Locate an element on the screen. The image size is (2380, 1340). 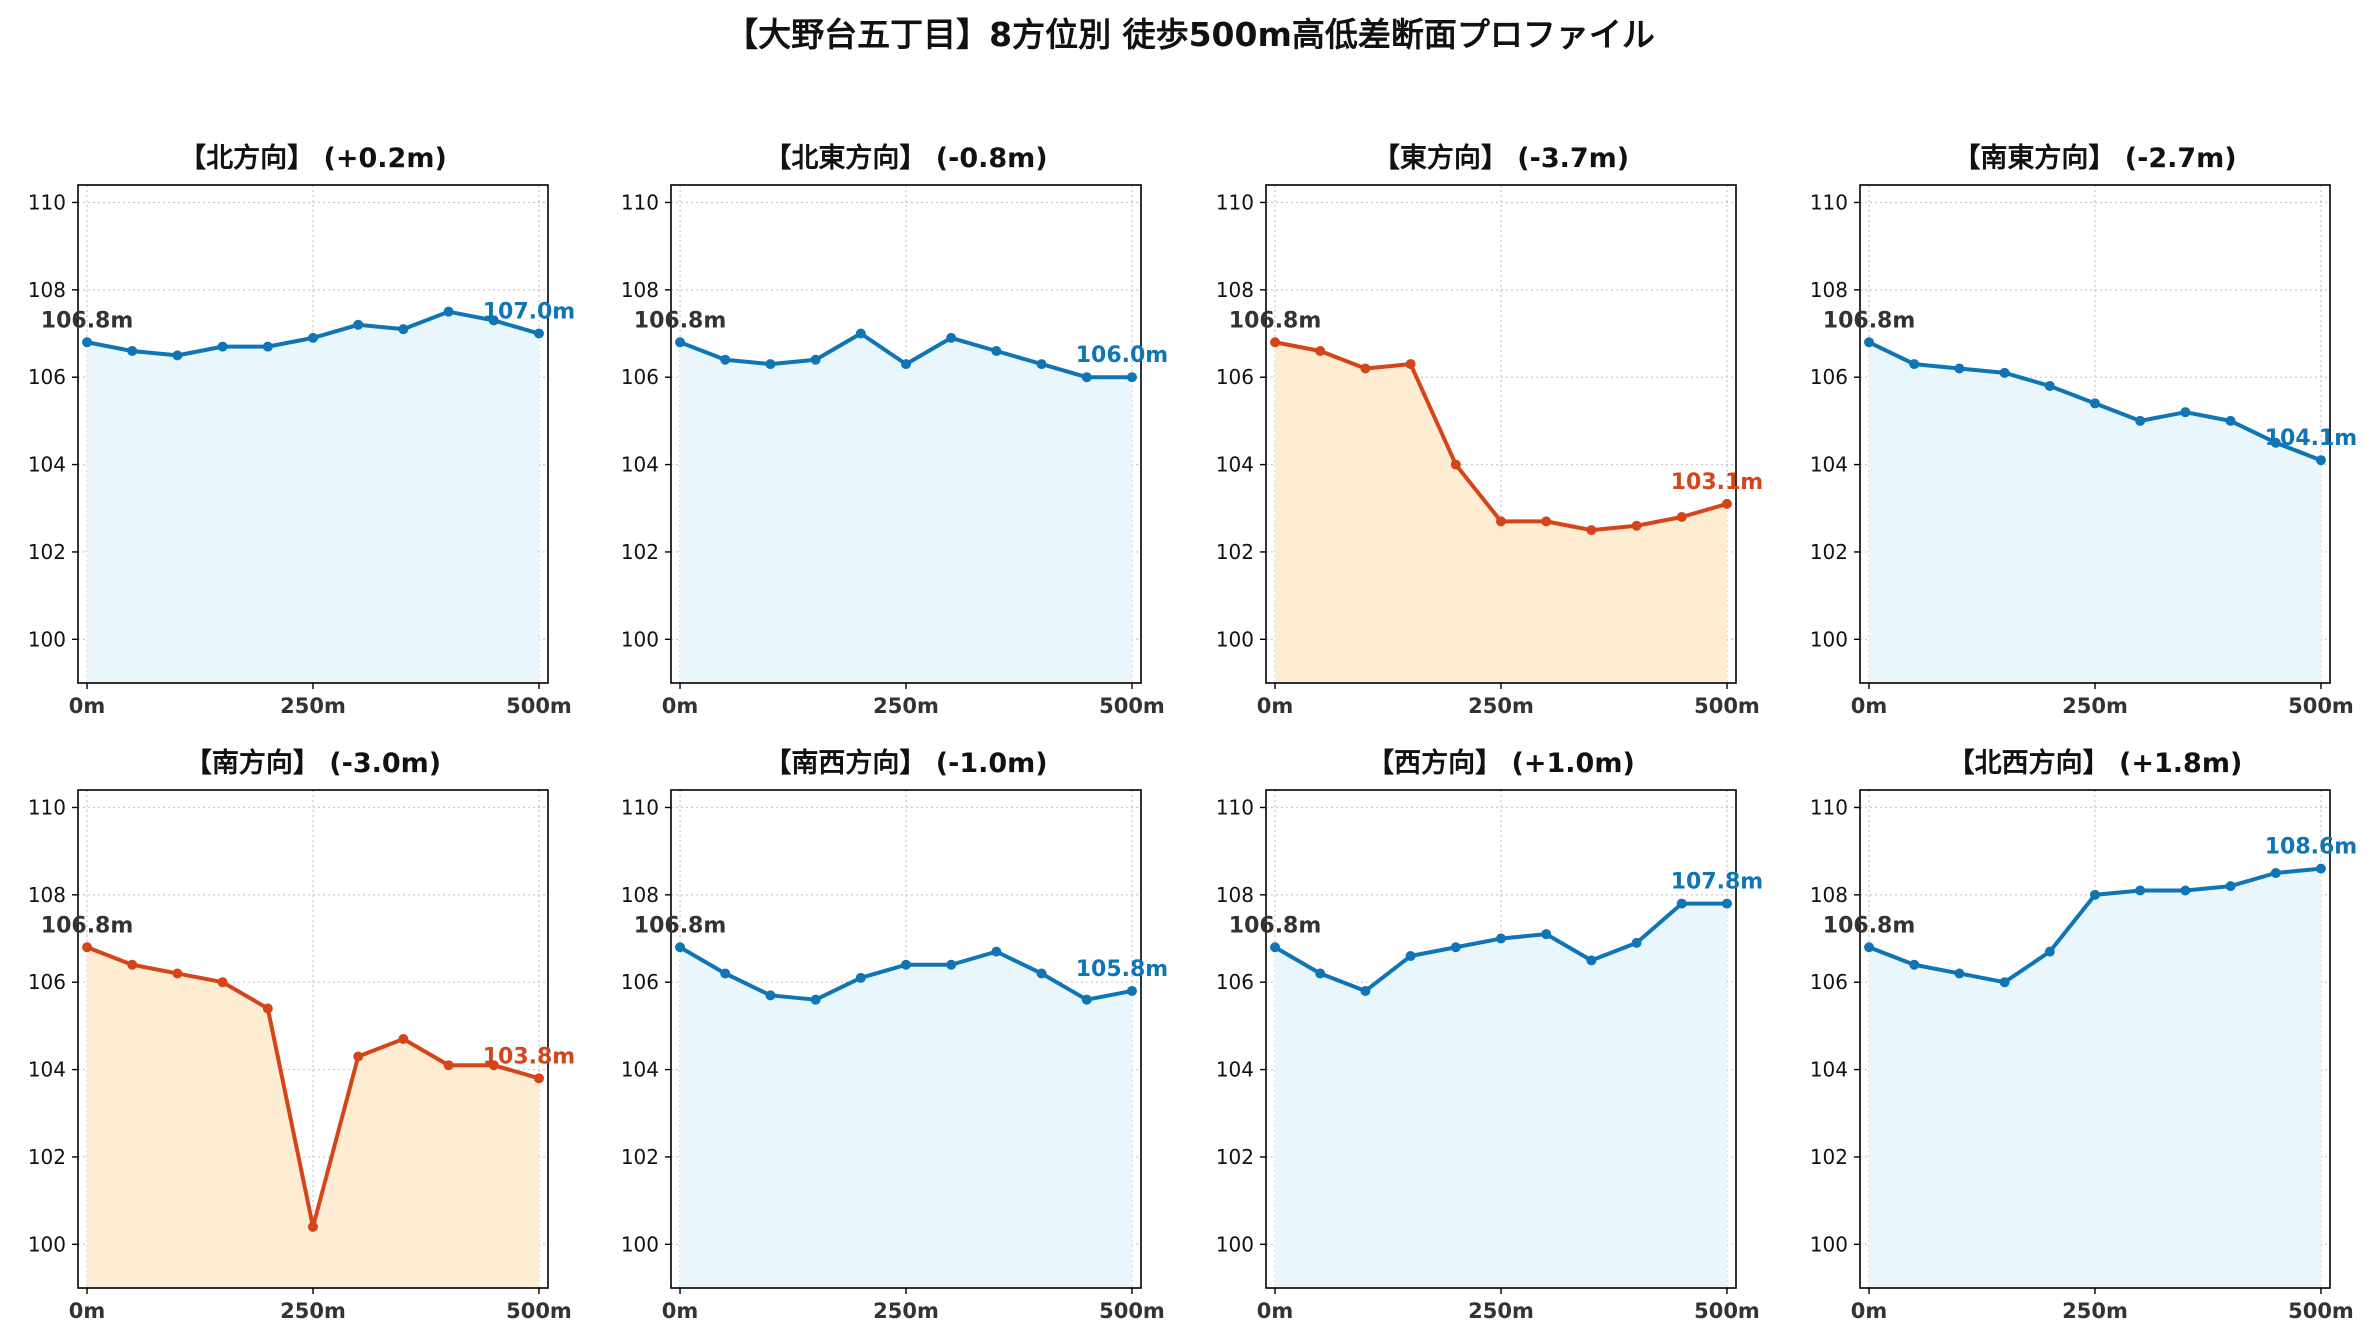
end-elevation-label: 107.8m is located at coordinates (1717, 882).